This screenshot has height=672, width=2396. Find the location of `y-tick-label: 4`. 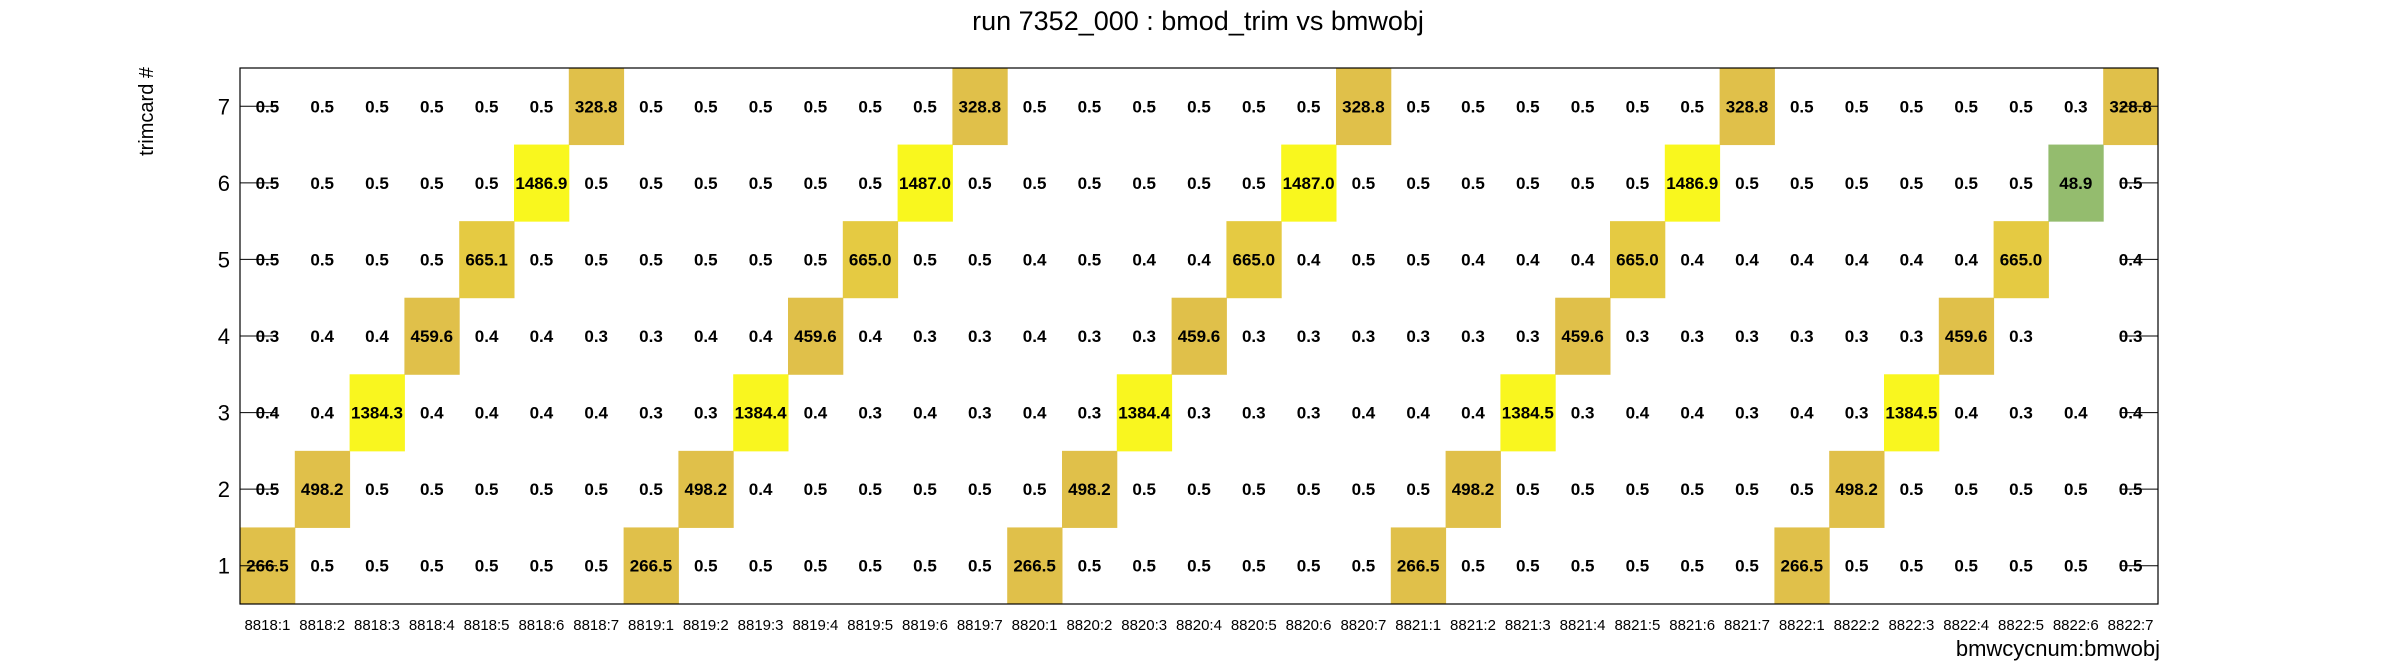

y-tick-label: 4 is located at coordinates (224, 336).